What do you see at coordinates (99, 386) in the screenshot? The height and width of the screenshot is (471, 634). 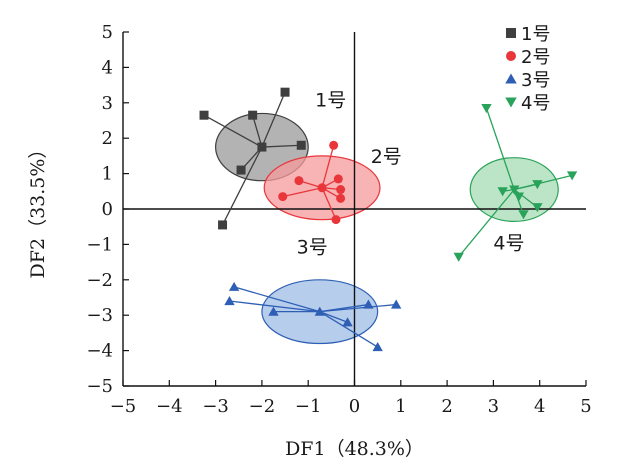 I see `y-tick-label-1: −5` at bounding box center [99, 386].